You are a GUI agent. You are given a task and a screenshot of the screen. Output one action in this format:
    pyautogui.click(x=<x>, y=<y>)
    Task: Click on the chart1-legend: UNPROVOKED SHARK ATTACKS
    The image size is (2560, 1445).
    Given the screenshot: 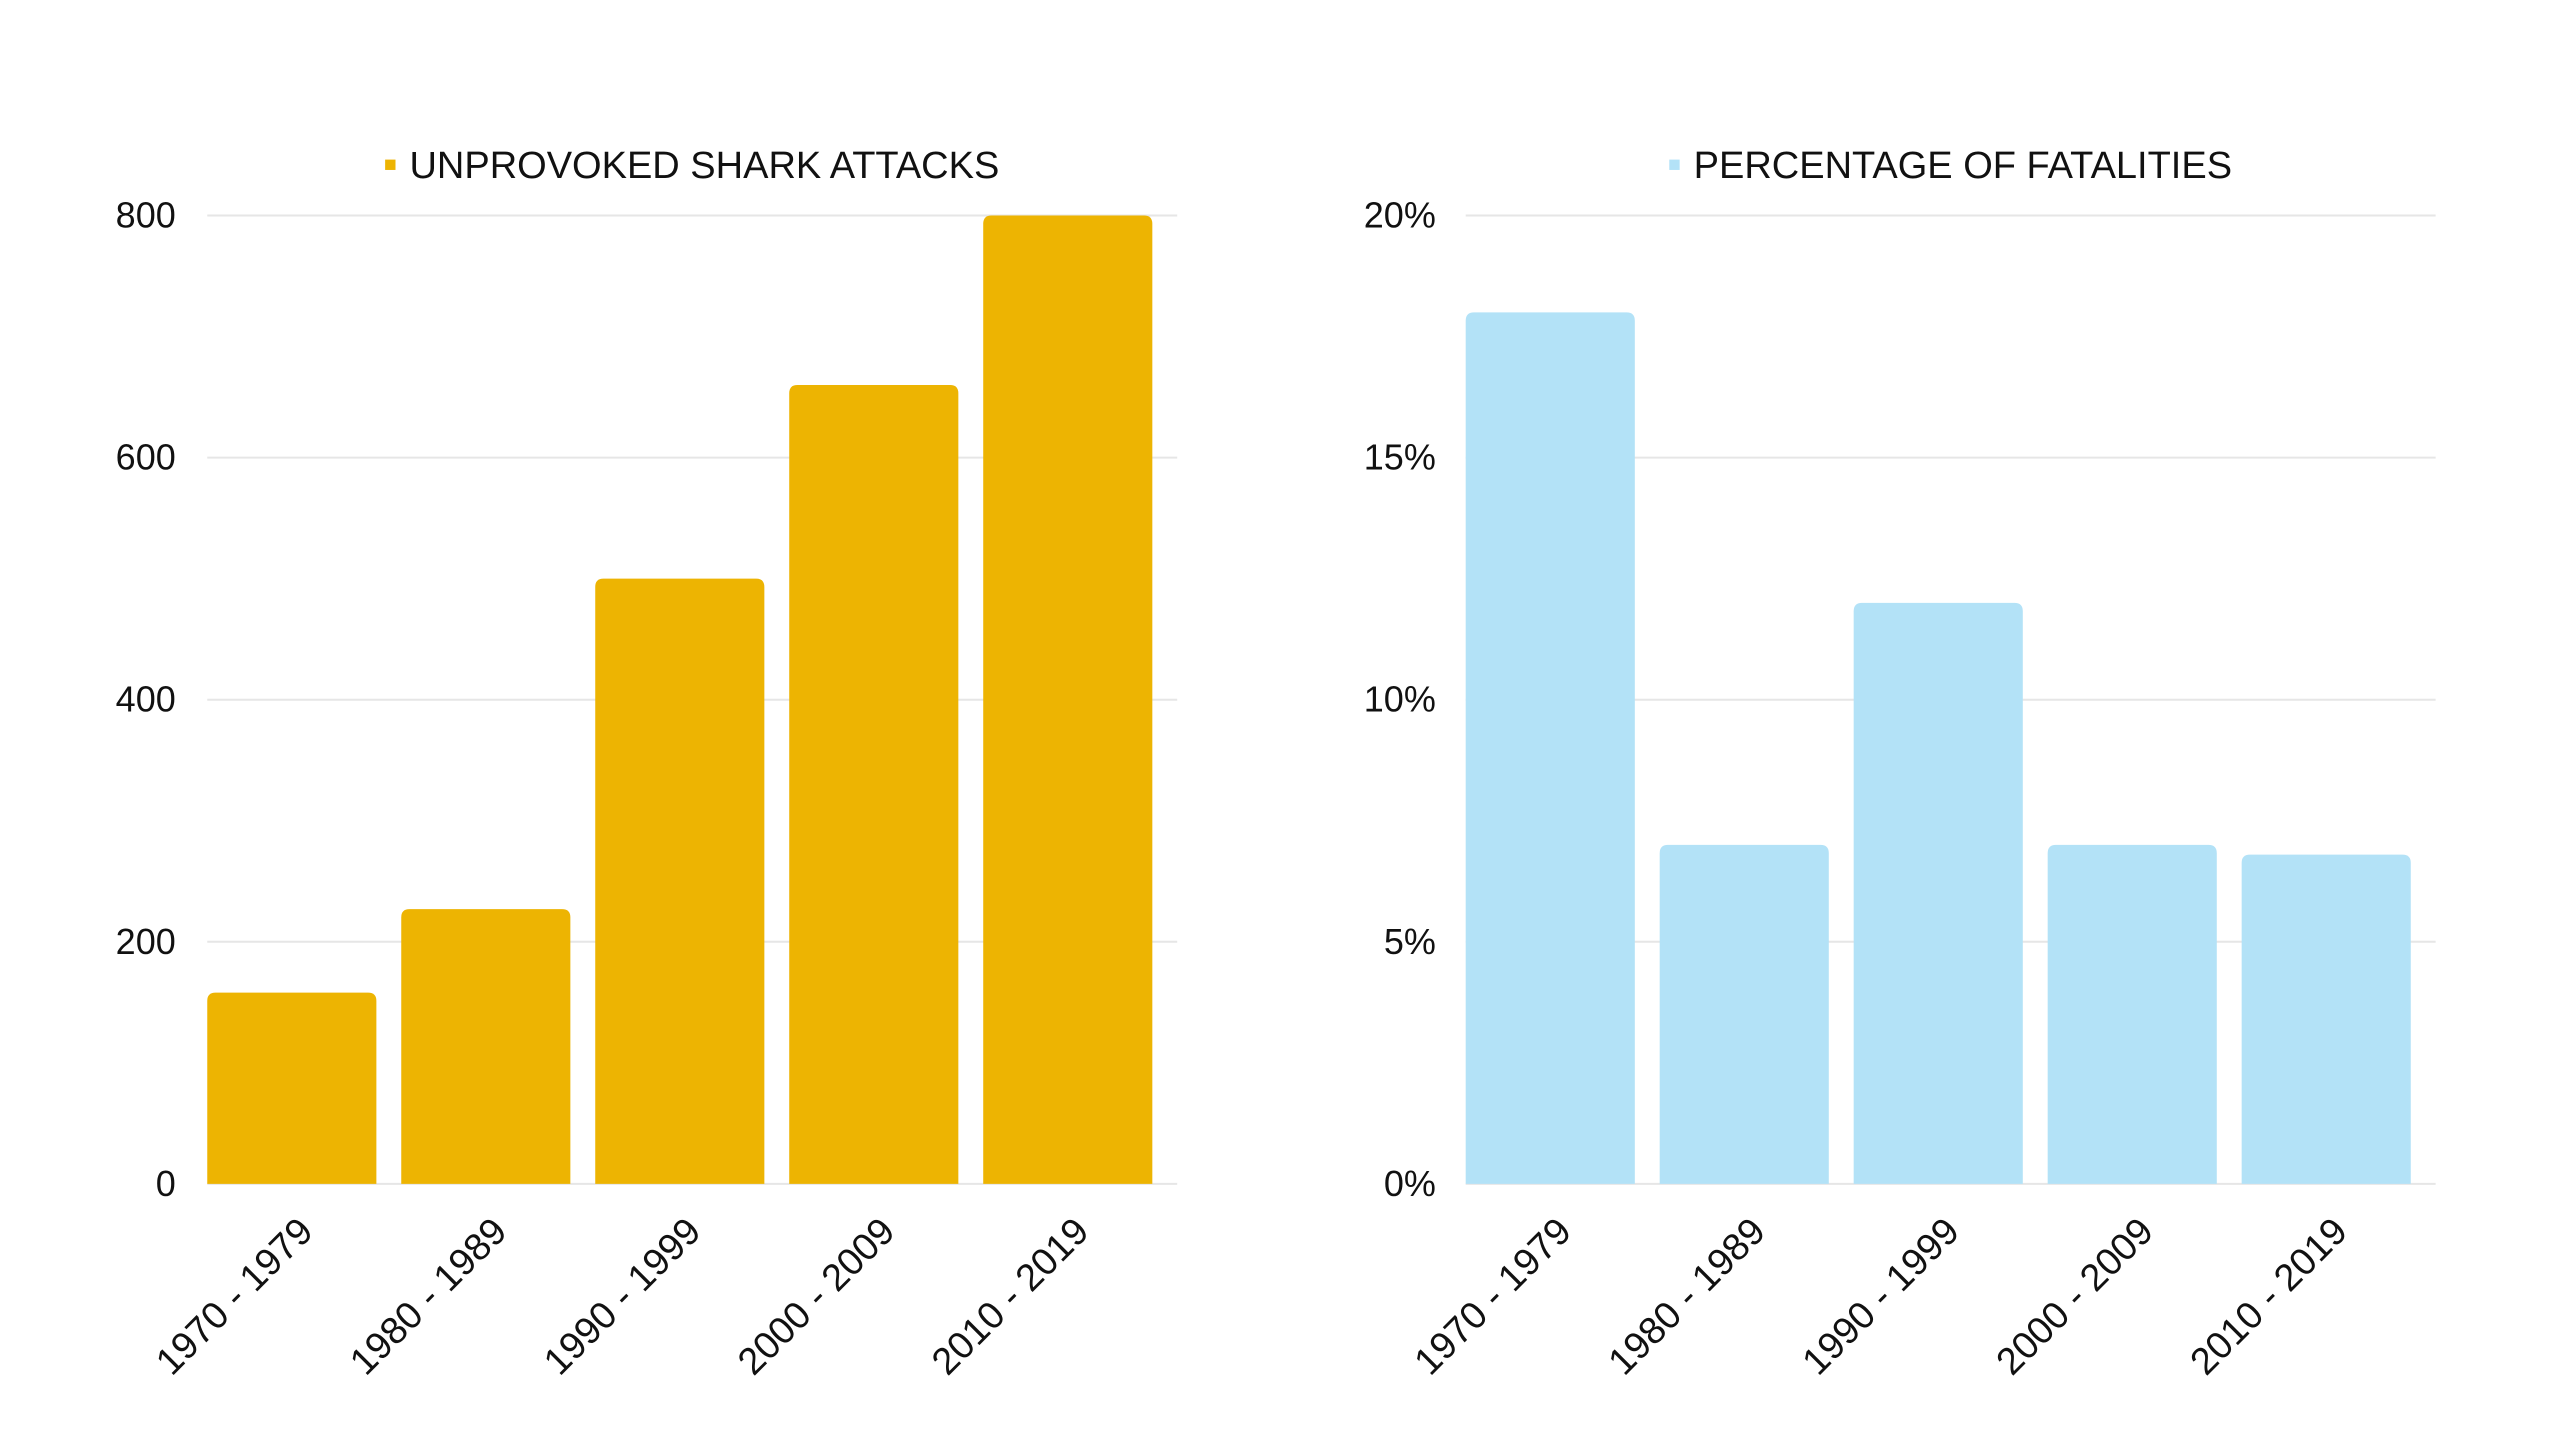 What is the action you would take?
    pyautogui.click(x=692, y=166)
    